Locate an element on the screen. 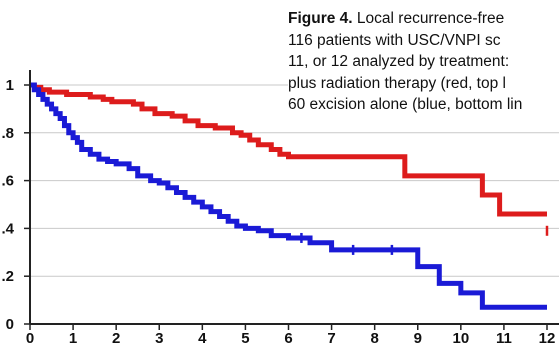 This screenshot has height=345, width=559. x-tick-label: 4 is located at coordinates (202, 337).